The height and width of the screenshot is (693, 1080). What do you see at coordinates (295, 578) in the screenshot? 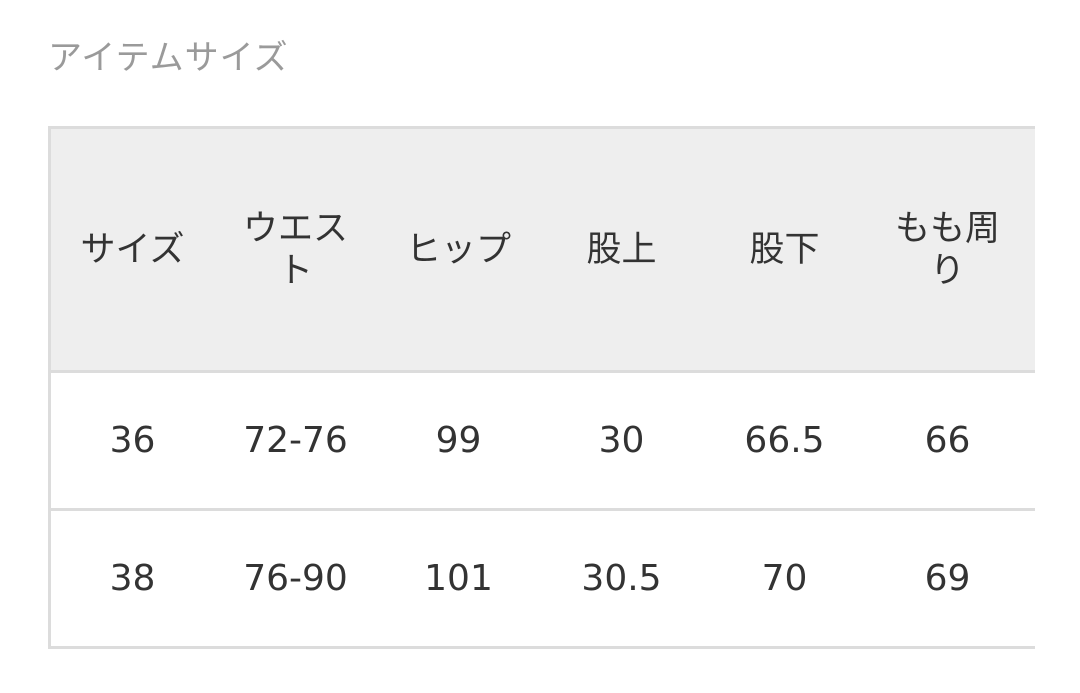
I see `cell-waist: 76-90` at bounding box center [295, 578].